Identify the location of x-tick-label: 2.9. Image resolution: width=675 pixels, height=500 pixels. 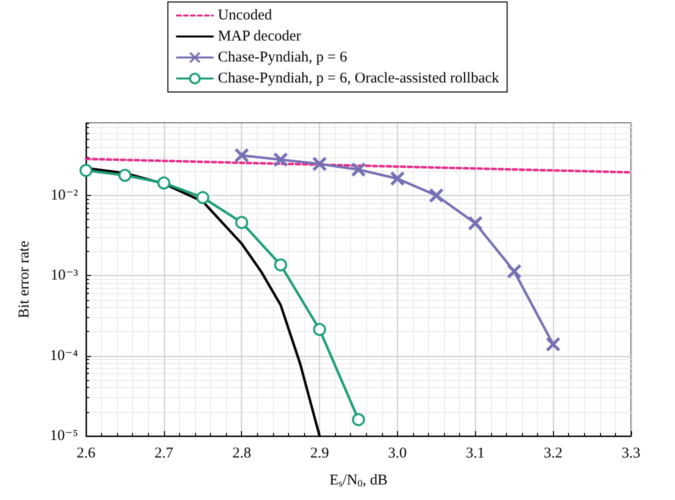
(319, 454).